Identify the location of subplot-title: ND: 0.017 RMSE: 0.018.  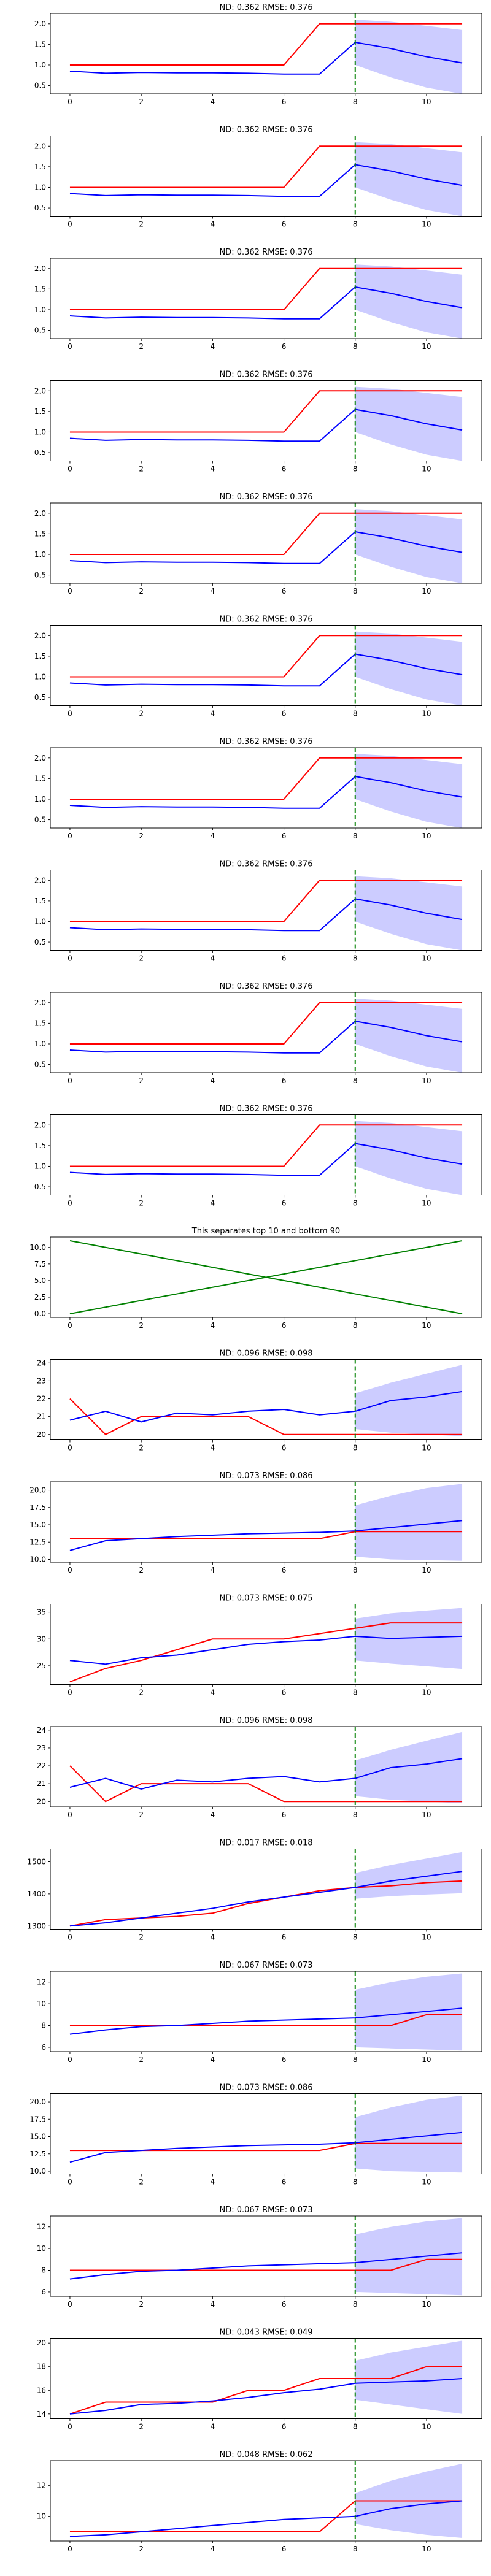
(266, 1843).